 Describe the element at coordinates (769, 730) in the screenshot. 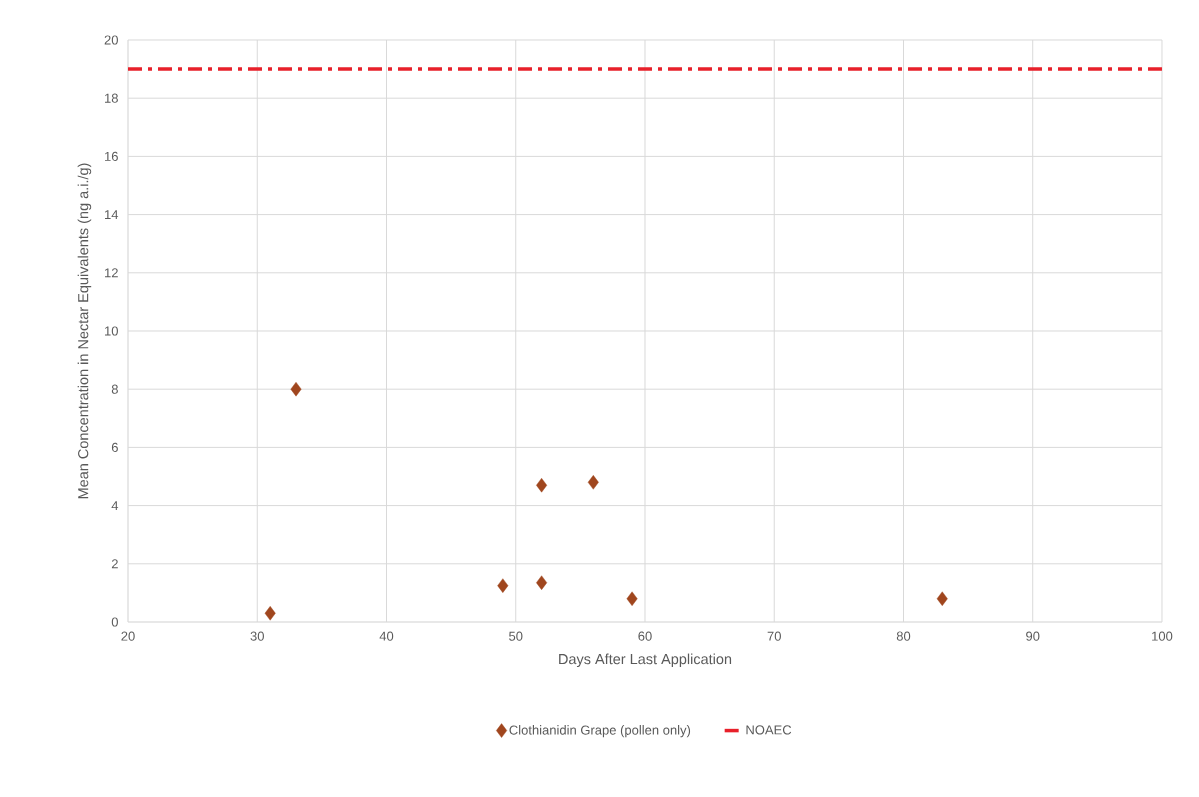

I see `legend-label: NOAEC` at that location.